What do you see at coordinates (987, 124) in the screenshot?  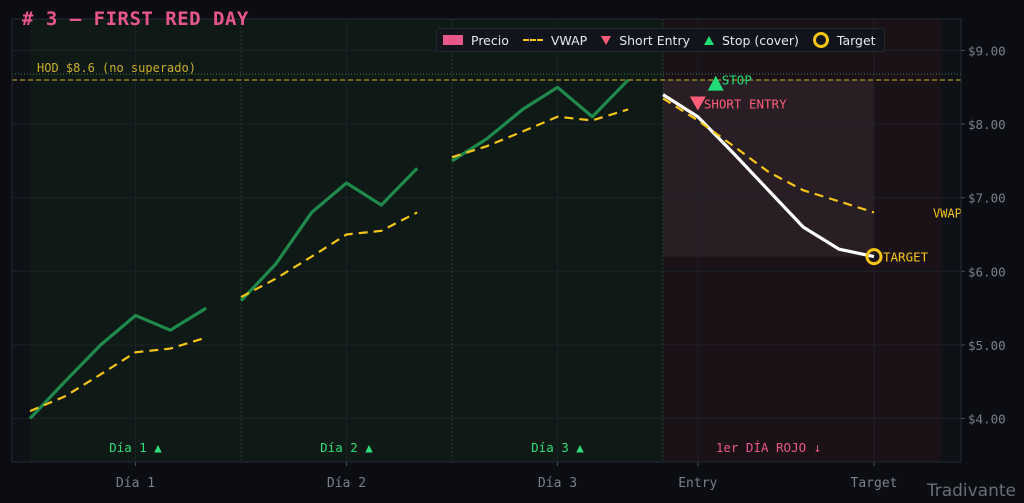 I see `y-tick-label: $8.00` at bounding box center [987, 124].